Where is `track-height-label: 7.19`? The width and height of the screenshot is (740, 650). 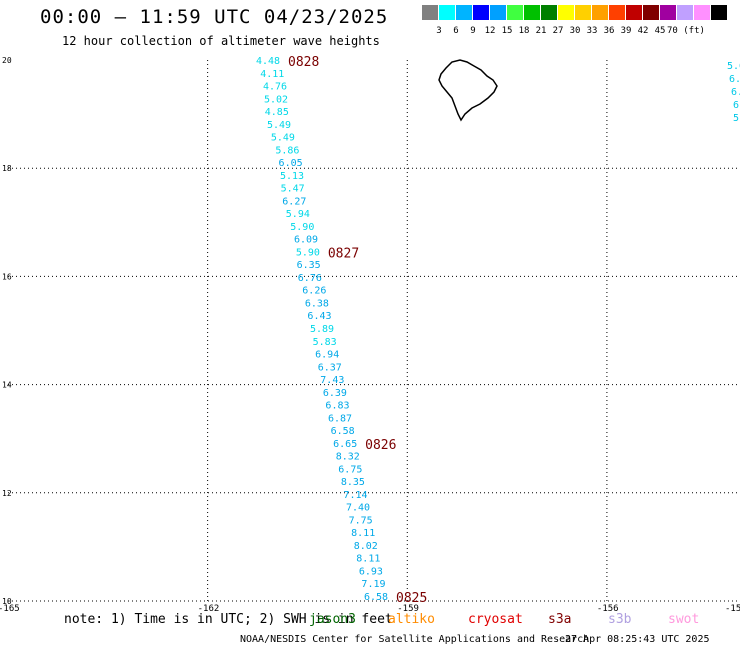 track-height-label: 7.19 is located at coordinates (373, 584).